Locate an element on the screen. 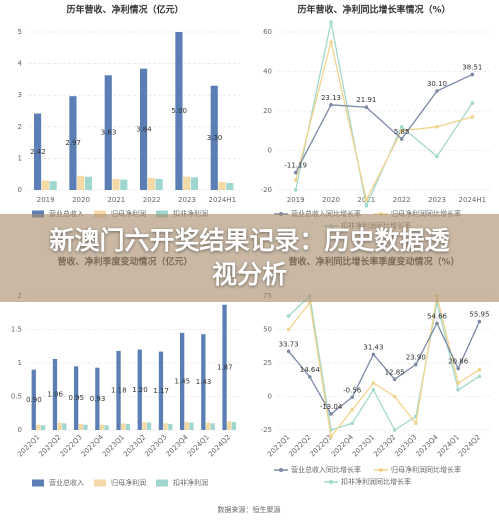 The height and width of the screenshot is (523, 499). data-label: 23.90 is located at coordinates (416, 357).